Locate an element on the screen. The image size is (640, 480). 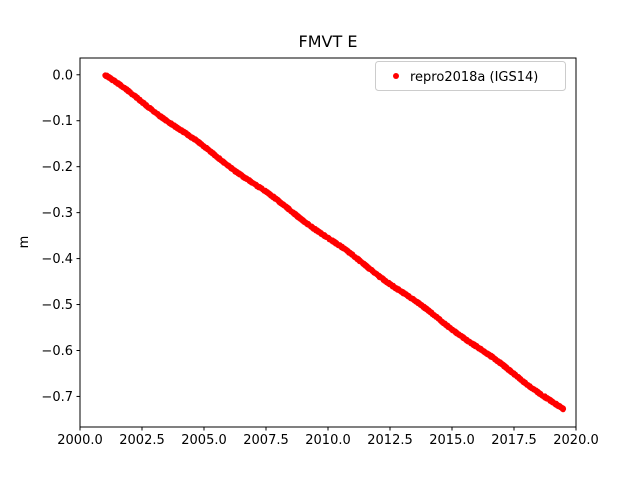
x-tick-label: 2017.5 is located at coordinates (514, 440).